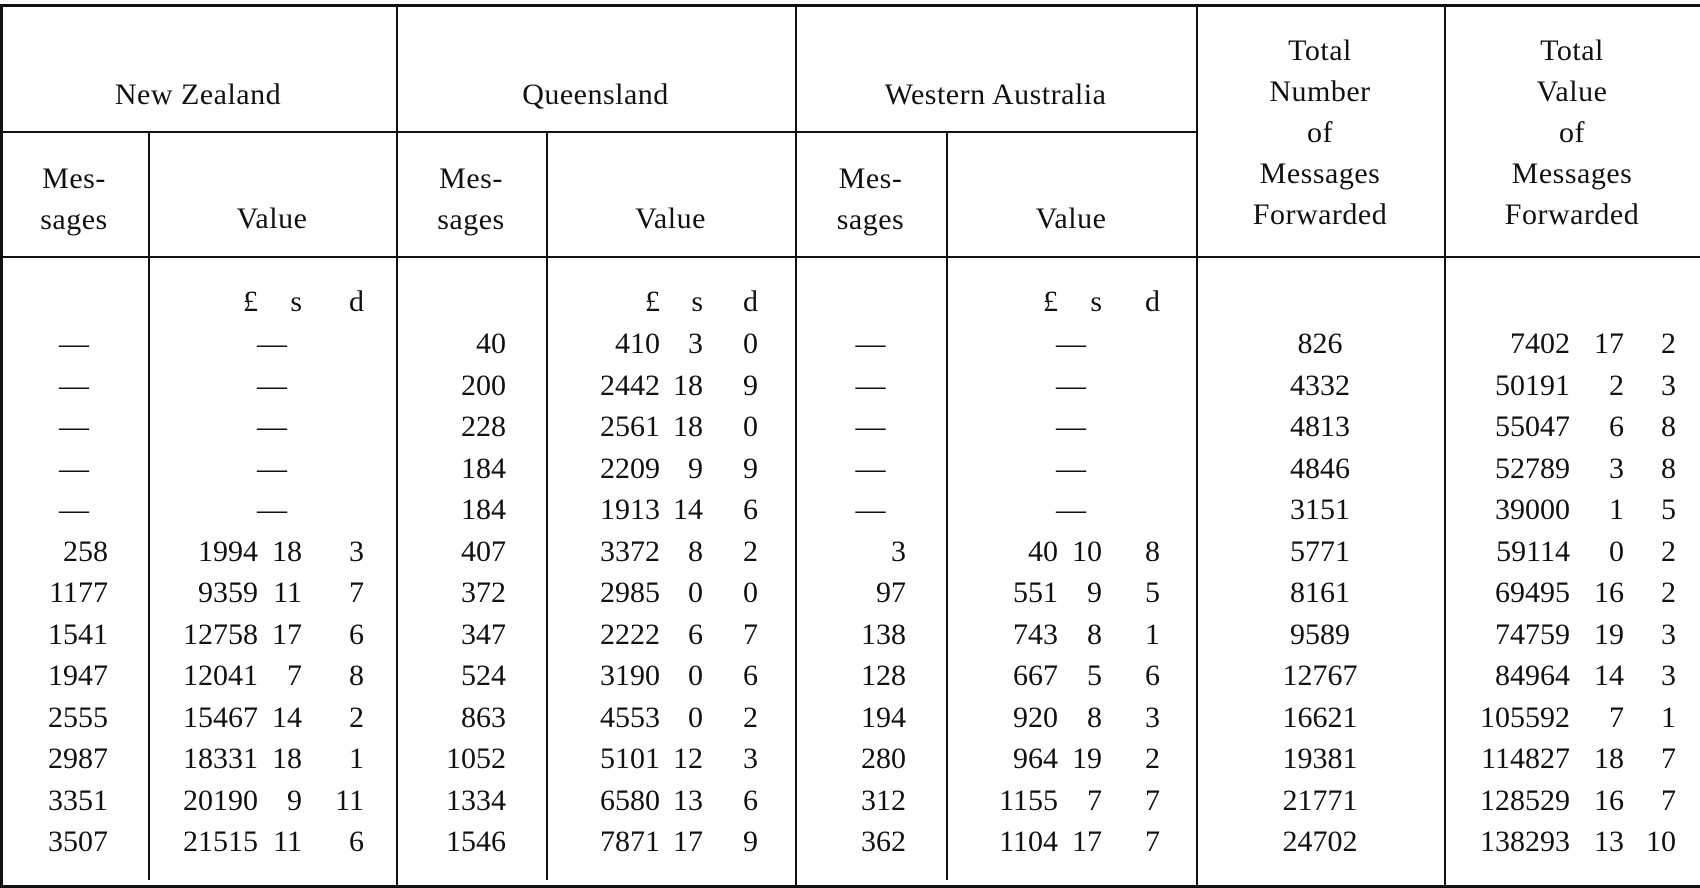 The width and height of the screenshot is (1700, 888). I want to click on cell-nz-val-shillings: 17, so click(287, 634).